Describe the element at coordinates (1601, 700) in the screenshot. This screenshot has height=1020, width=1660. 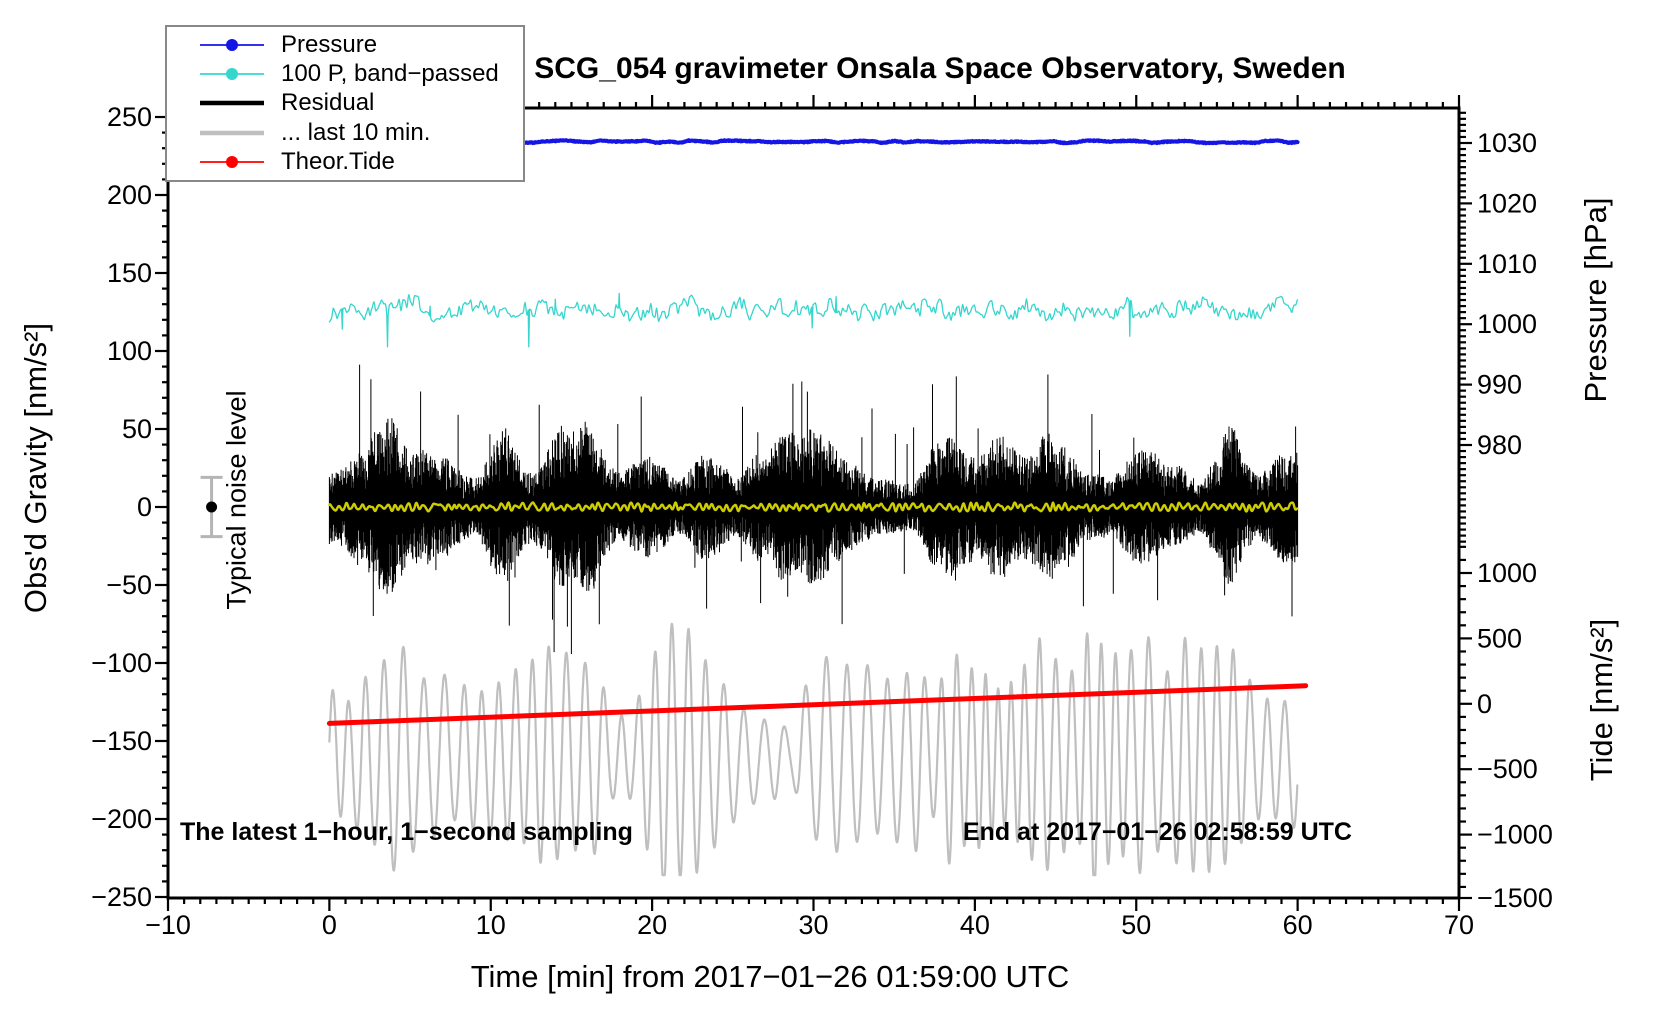
I see `tide-axis-title: Tide [nm/s²]` at that location.